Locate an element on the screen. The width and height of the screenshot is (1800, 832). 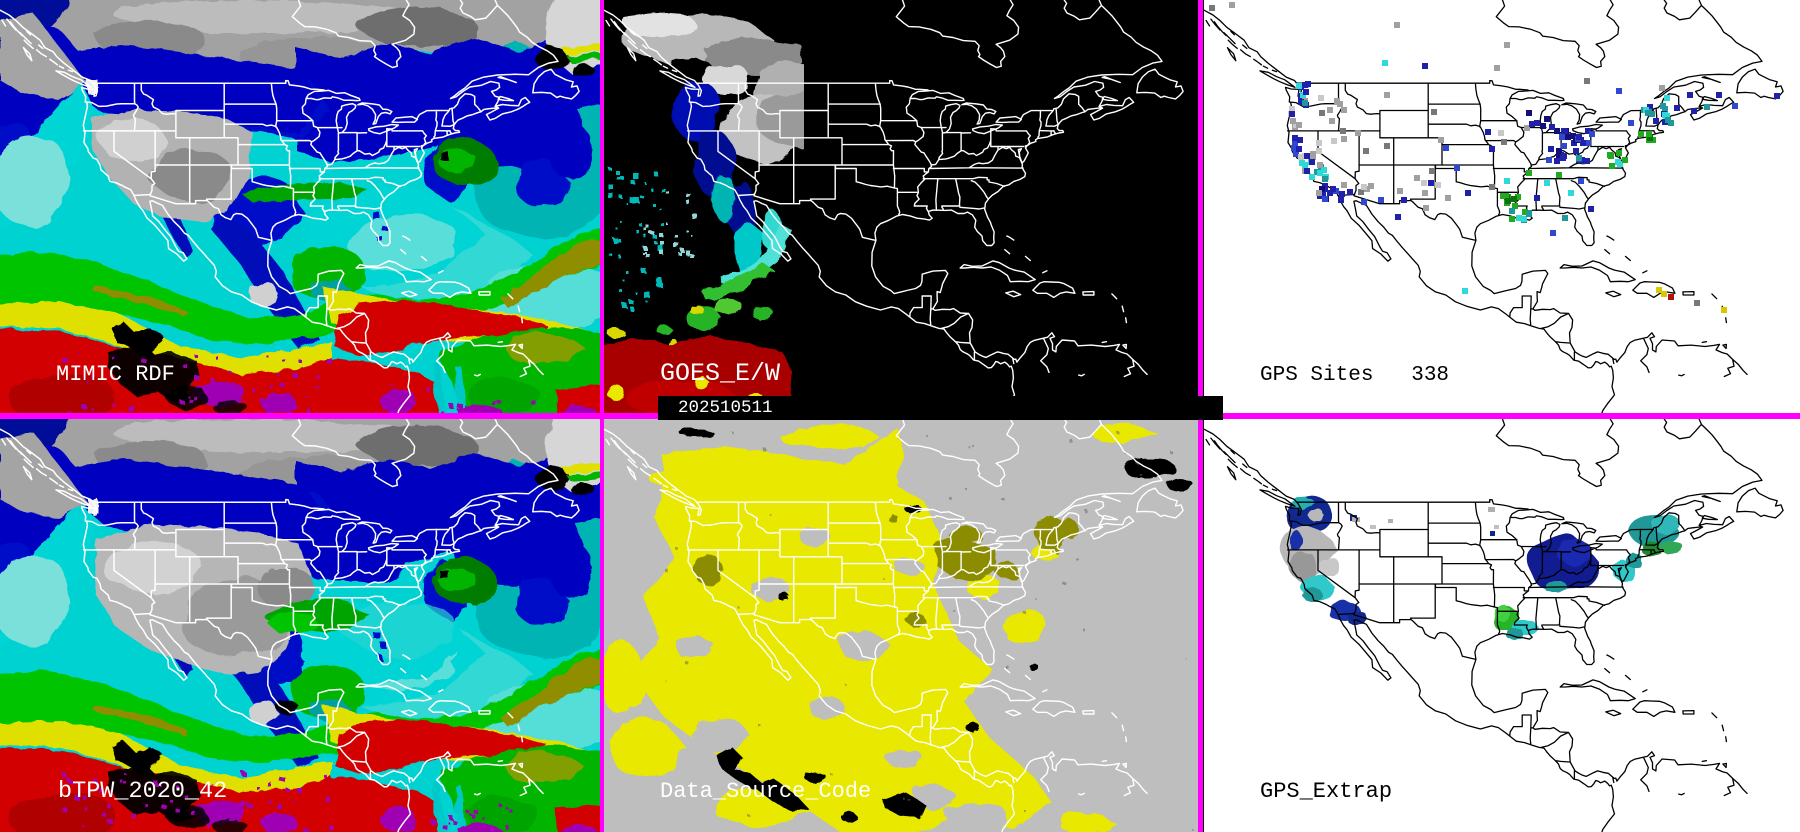
svg-text: bTPW_2020_42 is located at coordinates (142, 791).